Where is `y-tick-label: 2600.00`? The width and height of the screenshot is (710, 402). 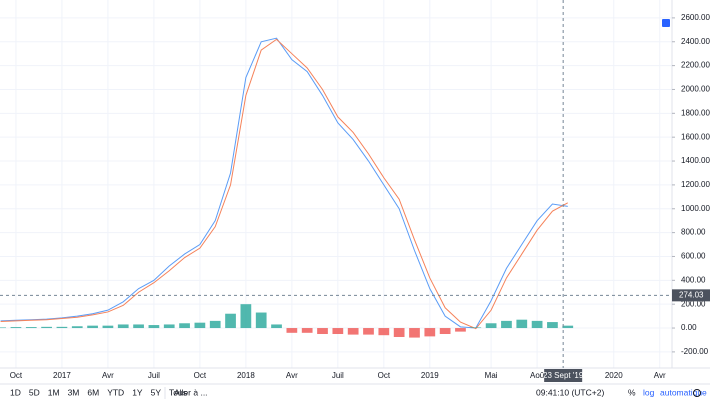 y-tick-label: 2600.00 is located at coordinates (695, 17).